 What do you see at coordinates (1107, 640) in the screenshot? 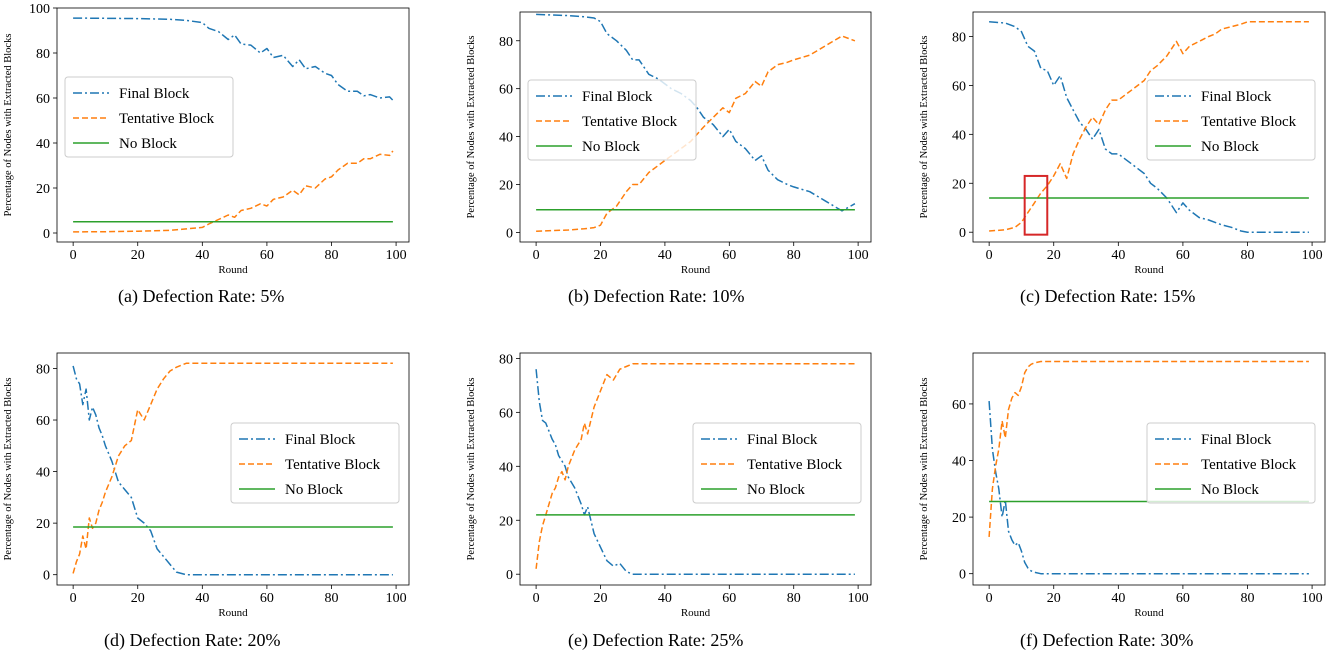
I see `caption-f: (f) Defection Rate: 30%` at bounding box center [1107, 640].